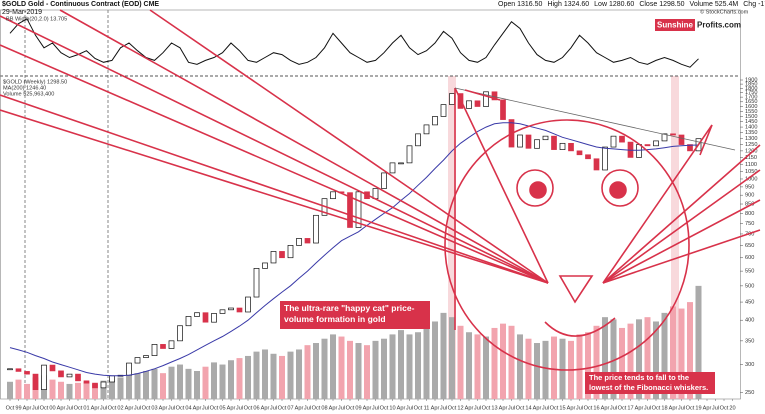 The image size is (765, 414). Describe the element at coordinates (482, 95) in the screenshot. I see `cat-ear` at that location.